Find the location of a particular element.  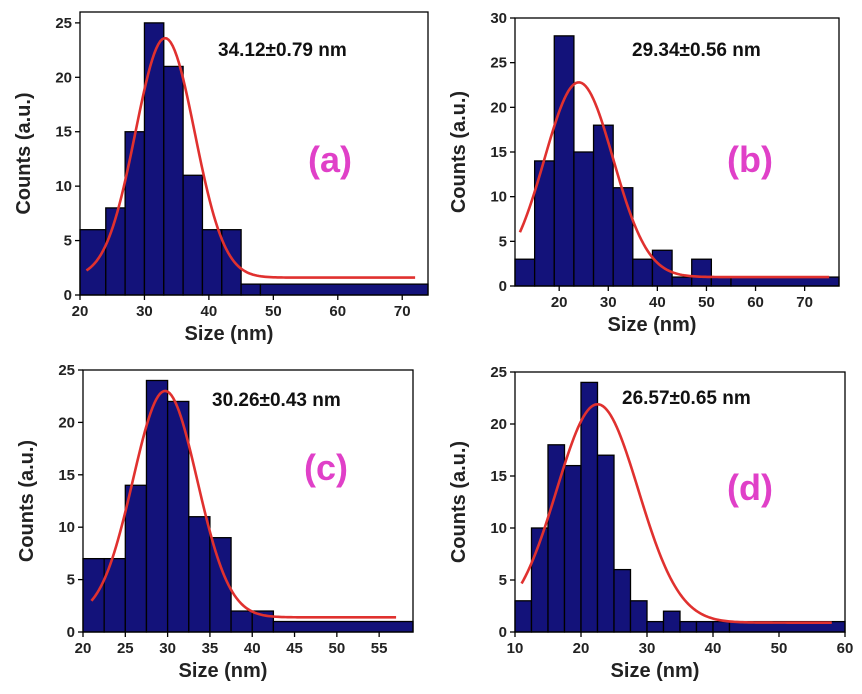

mean-size-annotation: 30.26±0.43 nm is located at coordinates (276, 400).